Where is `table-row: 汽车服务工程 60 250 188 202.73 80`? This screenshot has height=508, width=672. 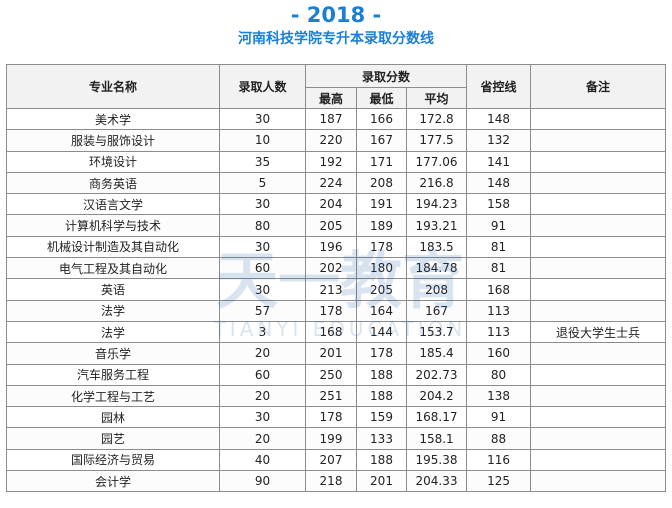
table-row: 汽车服务工程 60 250 188 202.73 80 is located at coordinates (336, 374).